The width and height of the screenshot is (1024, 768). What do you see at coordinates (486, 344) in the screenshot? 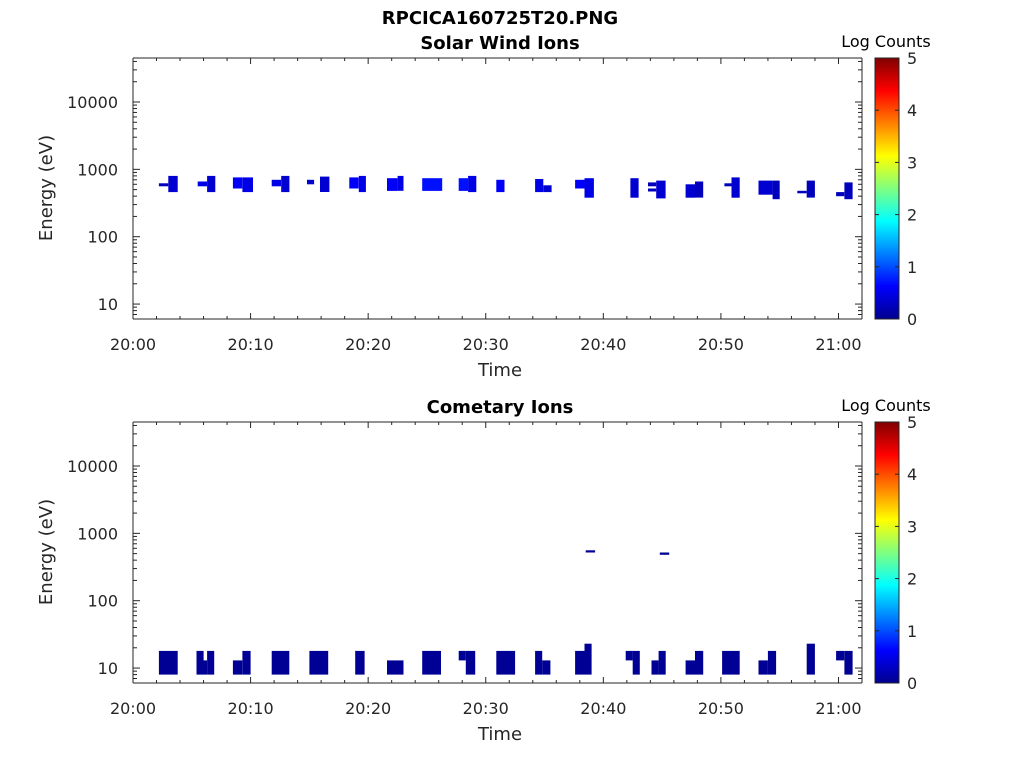
I see `x-tick-label: 20:30` at bounding box center [486, 344].